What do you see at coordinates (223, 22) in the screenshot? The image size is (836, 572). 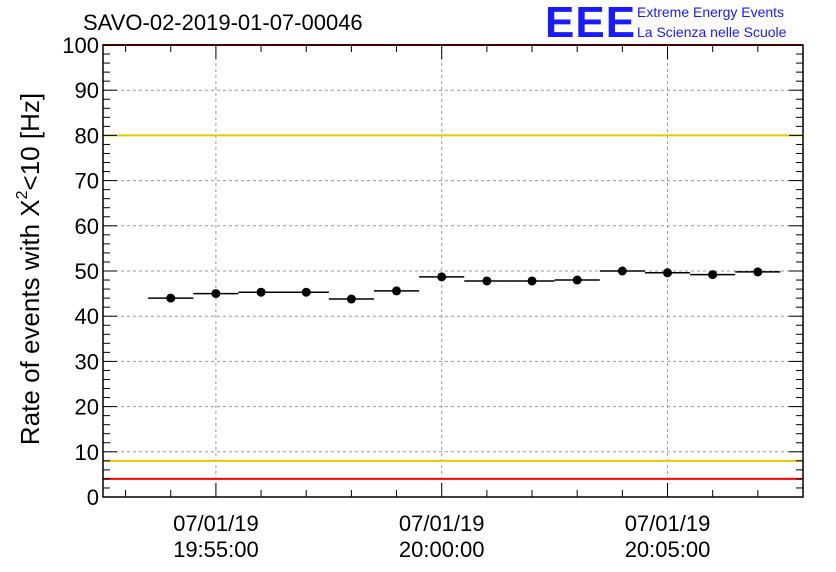 I see `chart-title: SAVO-02-2019-01-07-00046` at bounding box center [223, 22].